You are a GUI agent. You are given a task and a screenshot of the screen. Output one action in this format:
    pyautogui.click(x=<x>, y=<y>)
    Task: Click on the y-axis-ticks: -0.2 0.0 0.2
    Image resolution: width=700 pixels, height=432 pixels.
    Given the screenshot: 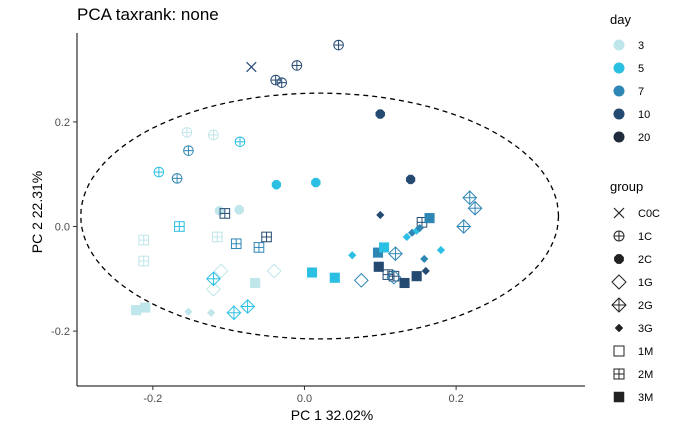 What is the action you would take?
    pyautogui.click(x=64, y=227)
    